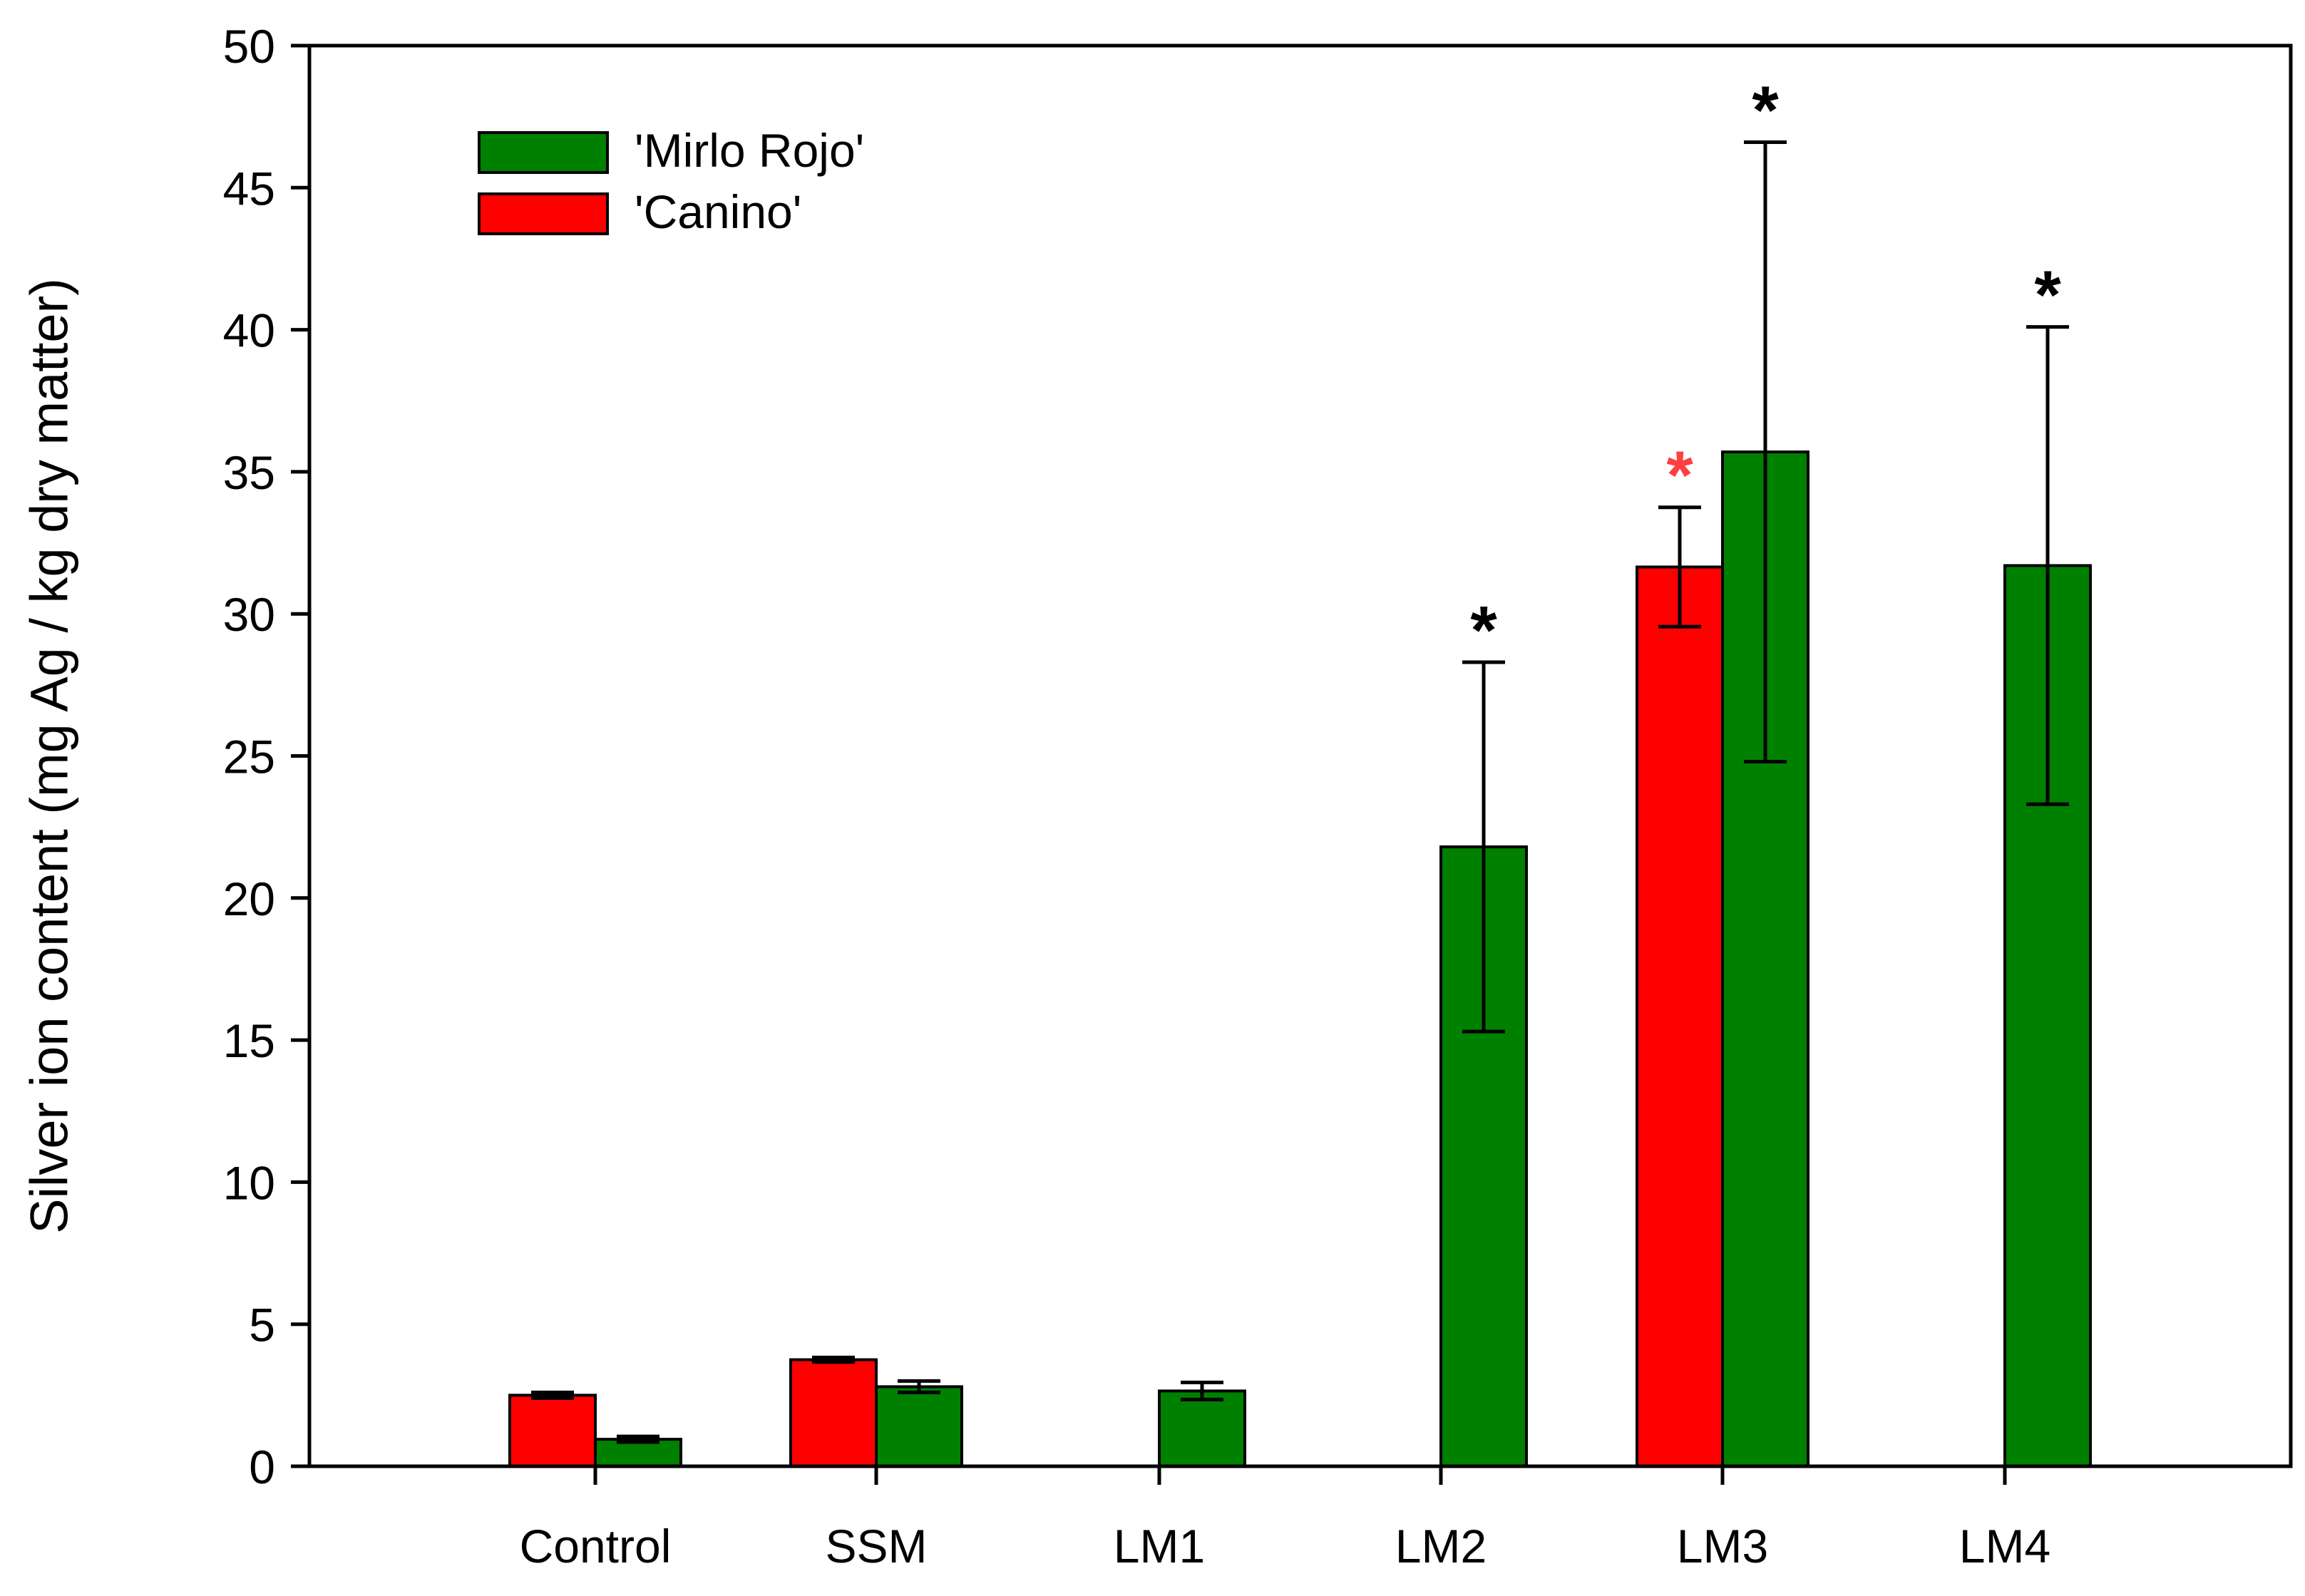 Image resolution: width=2305 pixels, height=1596 pixels. Describe the element at coordinates (718, 211) in the screenshot. I see `legend-label: 'Canino'` at that location.